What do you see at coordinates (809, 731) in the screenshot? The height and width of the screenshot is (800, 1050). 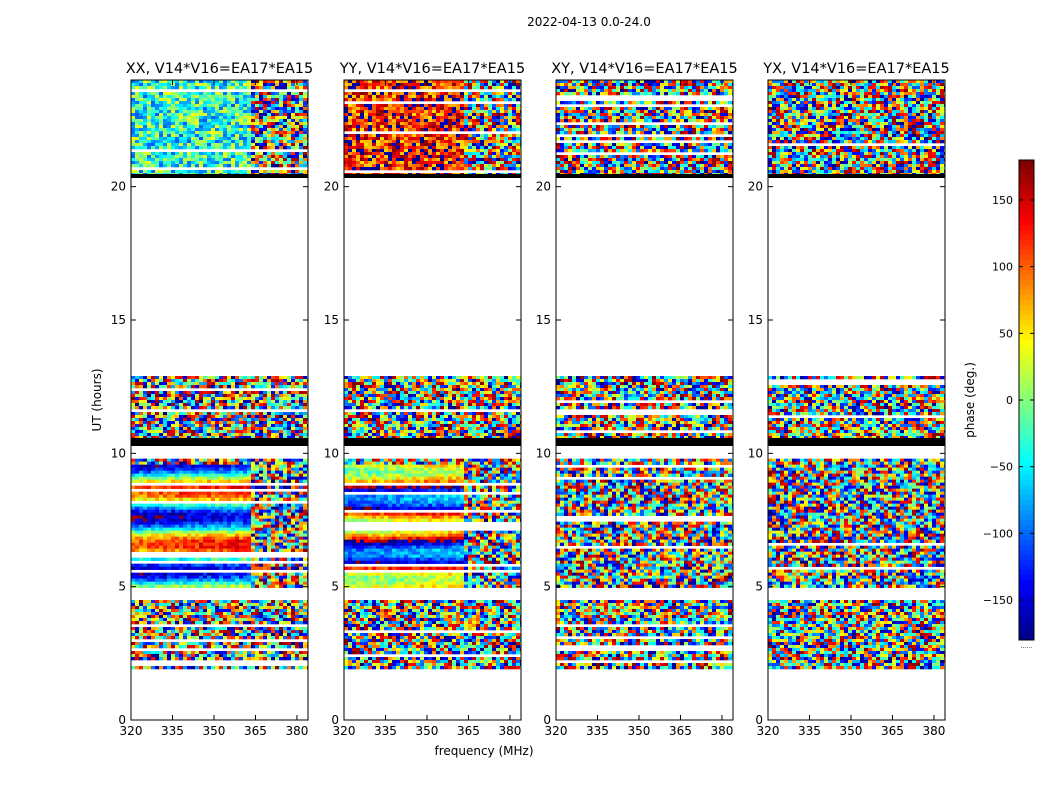 I see `x-tick-label-3-1: 335` at bounding box center [809, 731].